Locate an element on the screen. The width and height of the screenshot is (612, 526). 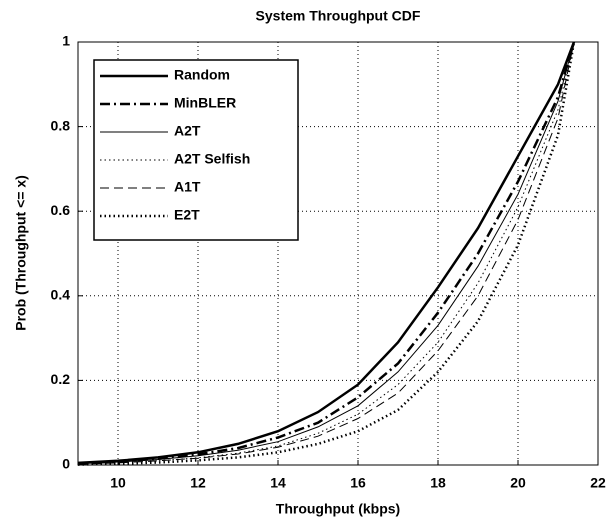
legend-label: MinBLER is located at coordinates (205, 103).